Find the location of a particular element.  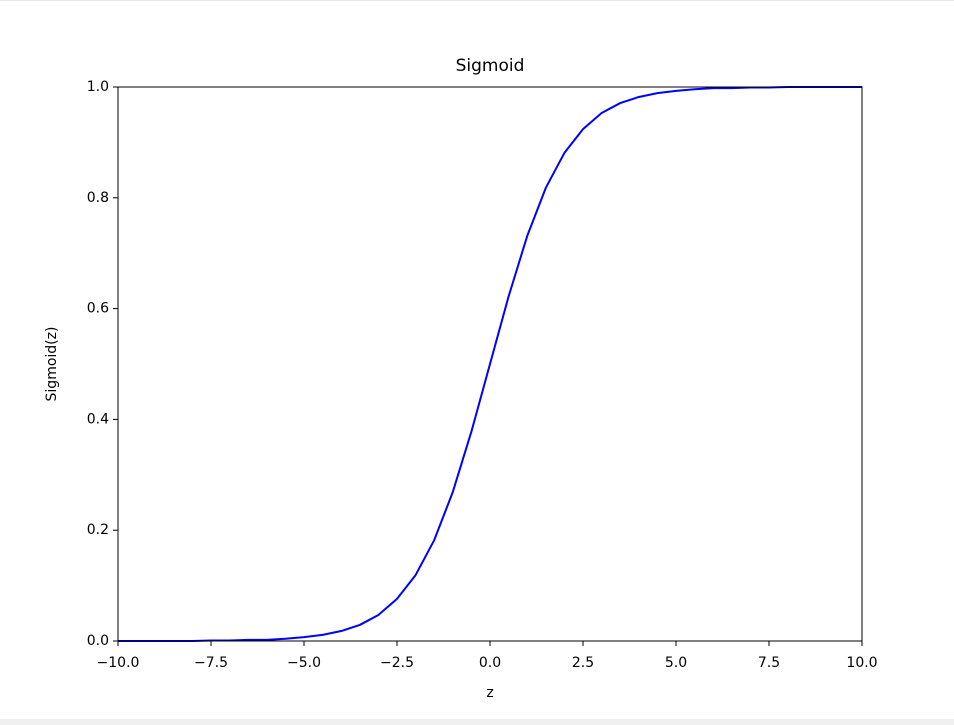

x-tick-label: 0.0 is located at coordinates (490, 663).